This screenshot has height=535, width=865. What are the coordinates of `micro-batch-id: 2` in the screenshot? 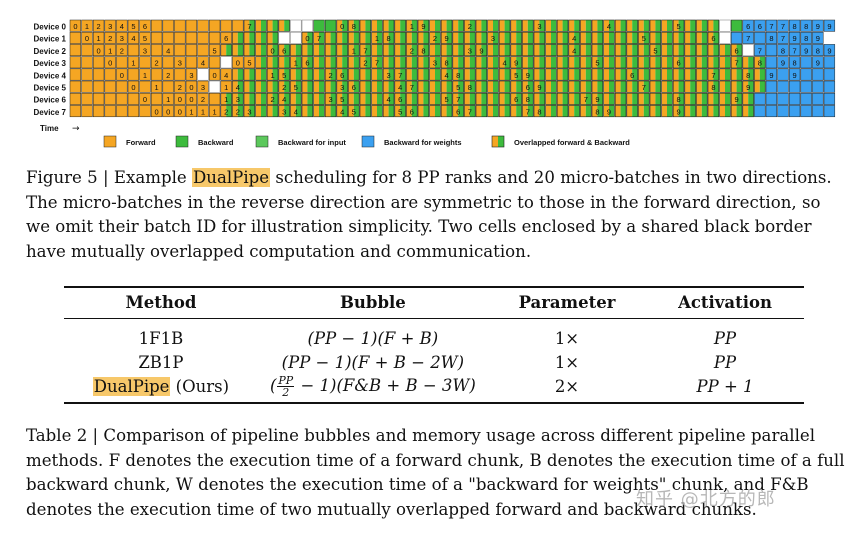 It's located at (273, 99).